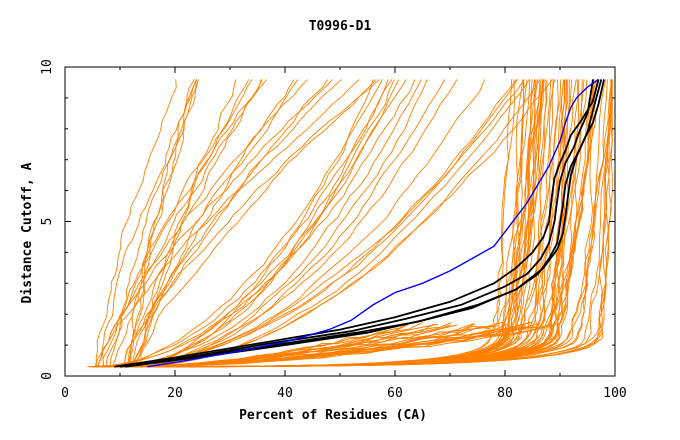 The width and height of the screenshot is (680, 440). Describe the element at coordinates (65, 393) in the screenshot. I see `x-tick-label: 0` at that location.